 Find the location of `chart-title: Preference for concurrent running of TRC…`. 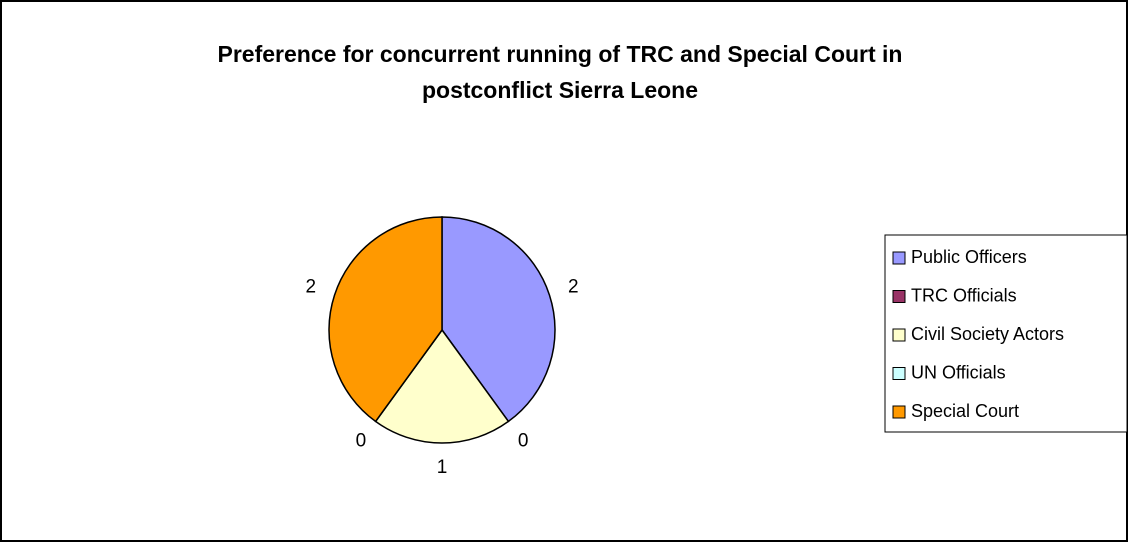

chart-title: Preference for concurrent running of TRC… is located at coordinates (560, 54).